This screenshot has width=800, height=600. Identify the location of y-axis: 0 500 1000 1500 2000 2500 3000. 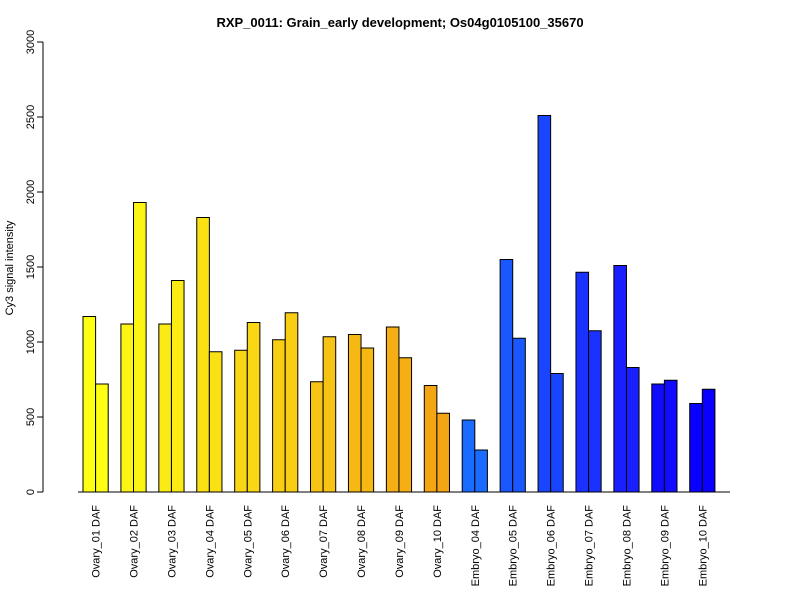
(34, 262).